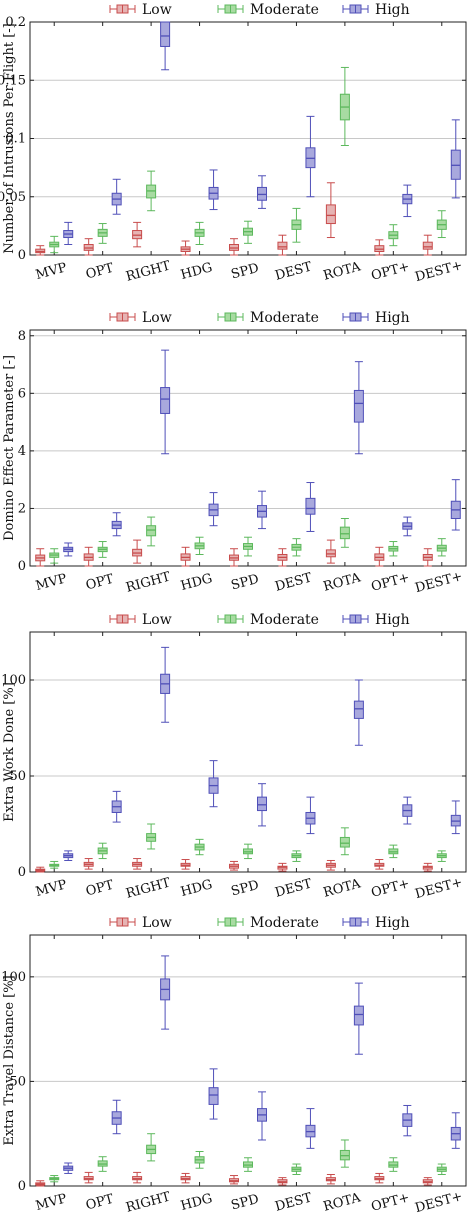 Image resolution: width=474 pixels, height=1220 pixels. Describe the element at coordinates (213, 509) in the screenshot. I see `box-high-hdg` at that location.